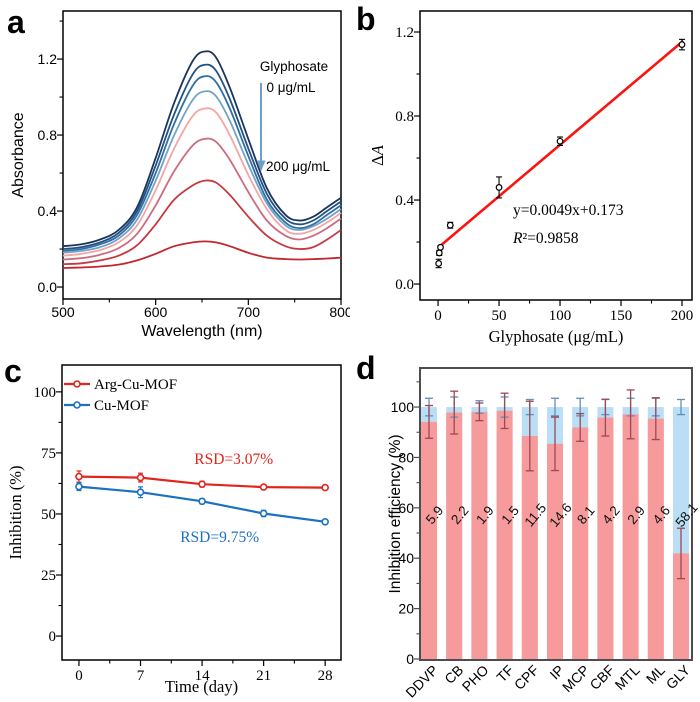 This screenshot has height=702, width=700. Describe the element at coordinates (261, 166) in the screenshot. I see `arrow-head-icon` at that location.